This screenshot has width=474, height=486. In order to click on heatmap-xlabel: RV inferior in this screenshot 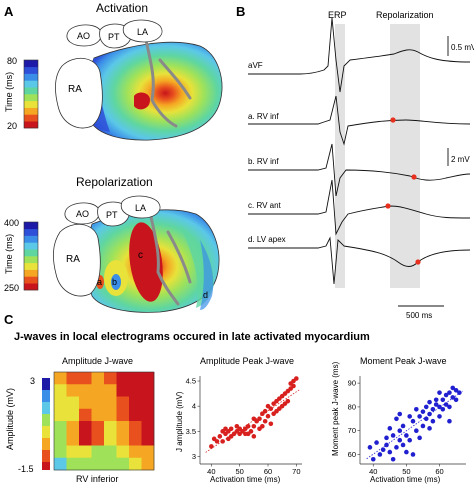, I will do `click(97, 479)`.